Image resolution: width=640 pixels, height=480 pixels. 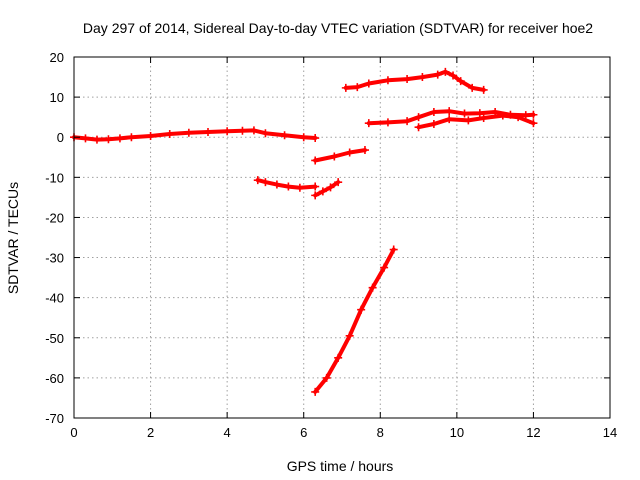 I want to click on y-tick-label: -50, so click(x=54, y=338).